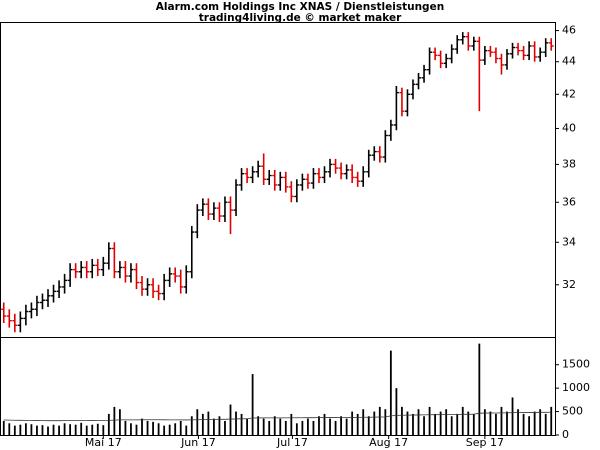  I want to click on y-tick-label: 46, so click(569, 30).